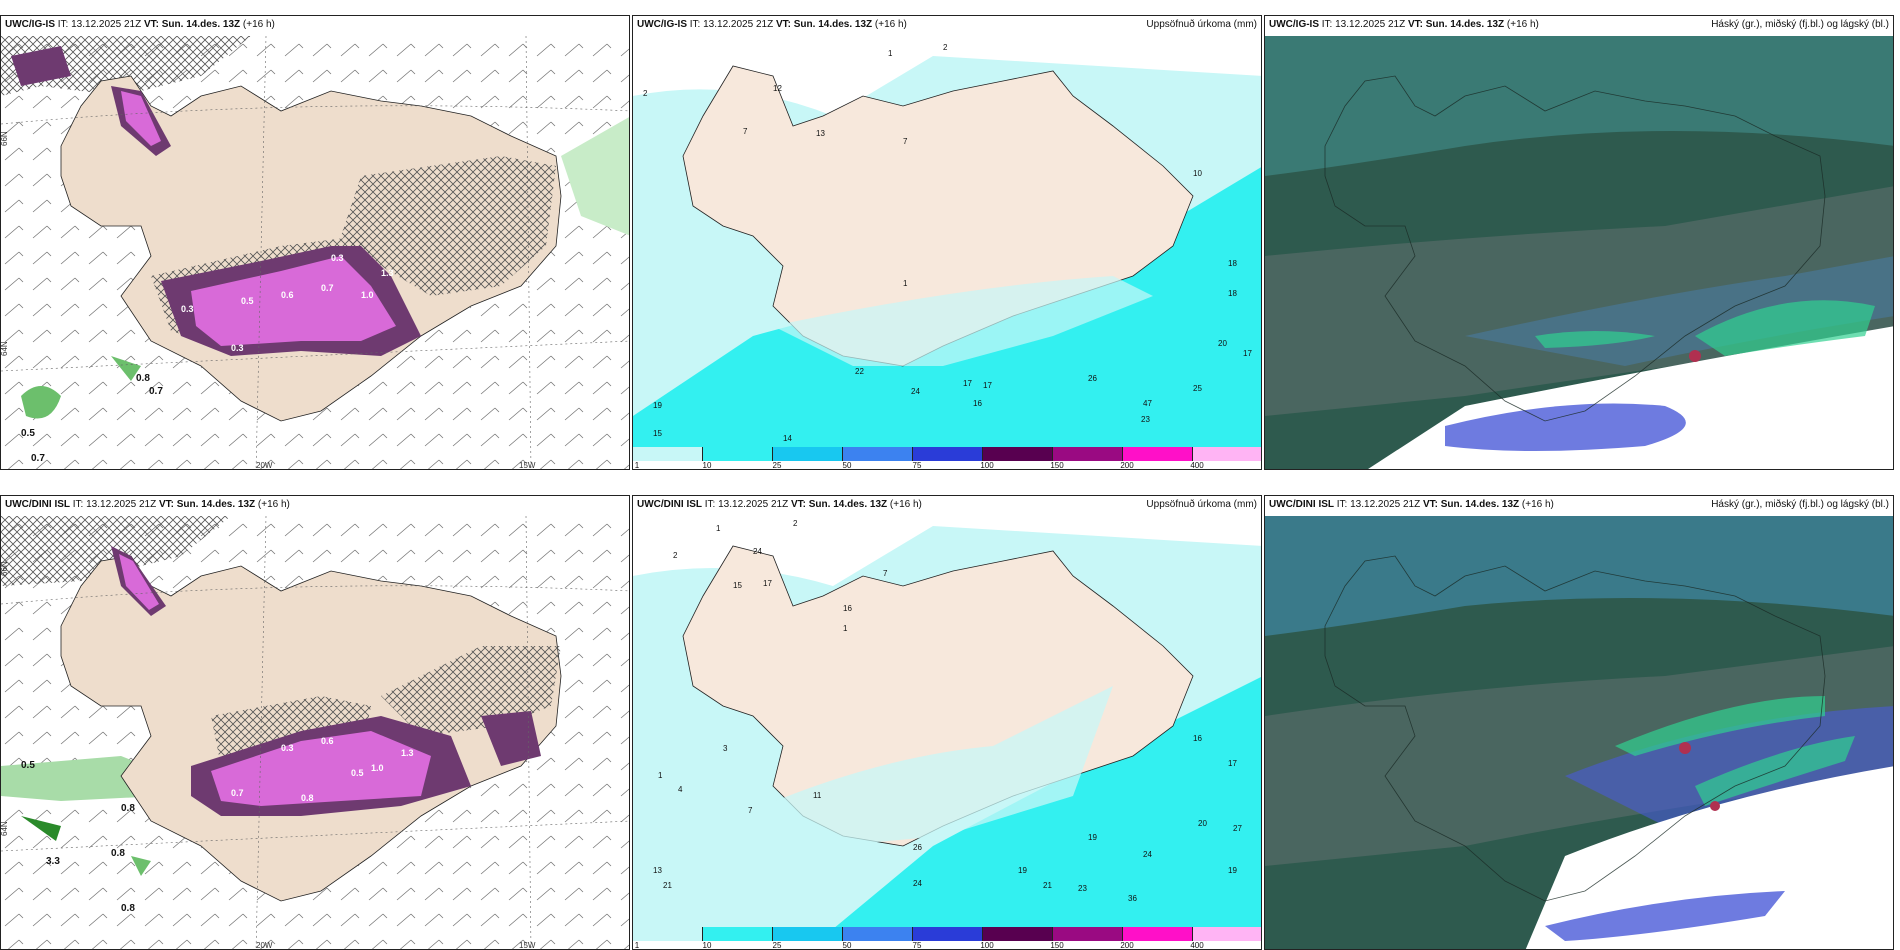 Image resolution: width=1900 pixels, height=950 pixels. Describe the element at coordinates (258, 24) in the screenshot. I see `lead-time: (+16 h)` at that location.